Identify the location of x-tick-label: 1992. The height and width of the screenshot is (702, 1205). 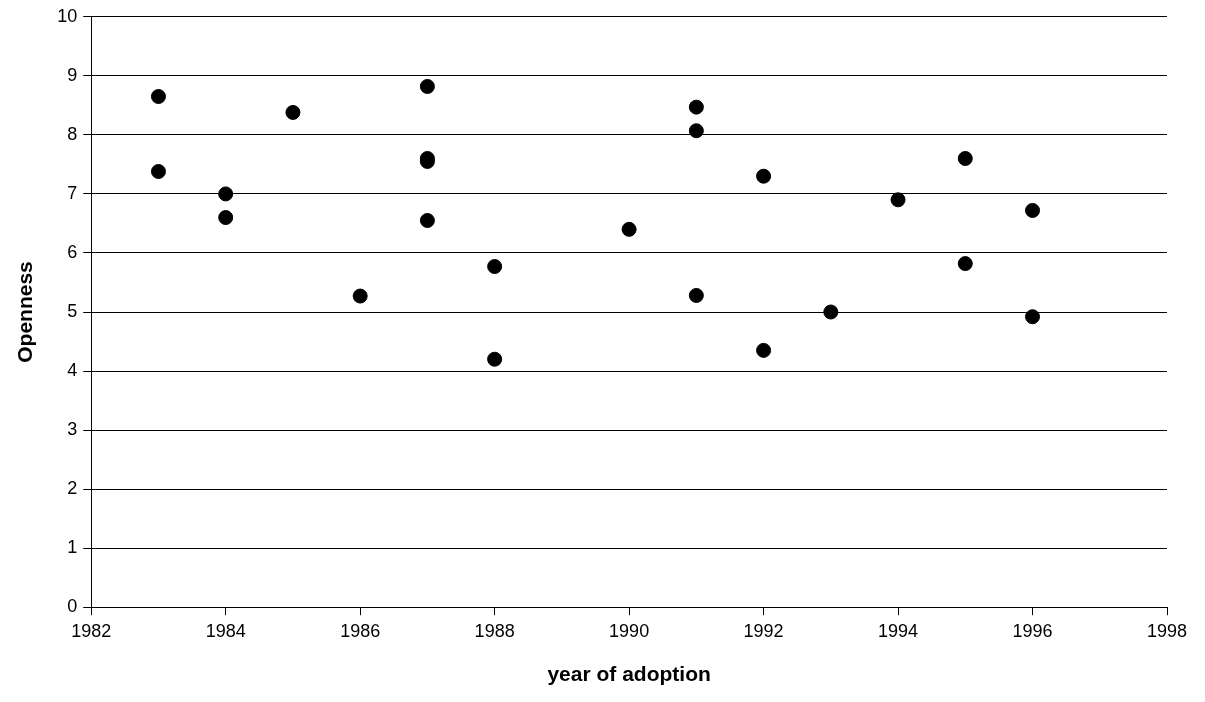
(763, 630).